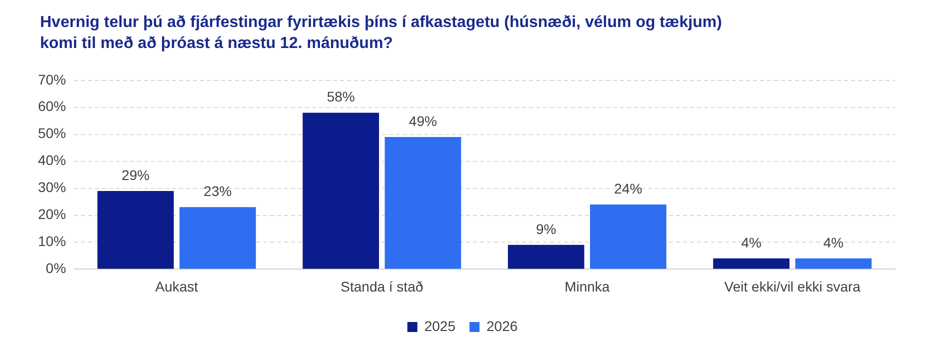 The height and width of the screenshot is (344, 950). Describe the element at coordinates (52, 133) in the screenshot. I see `y-tick-label: 50%` at that location.